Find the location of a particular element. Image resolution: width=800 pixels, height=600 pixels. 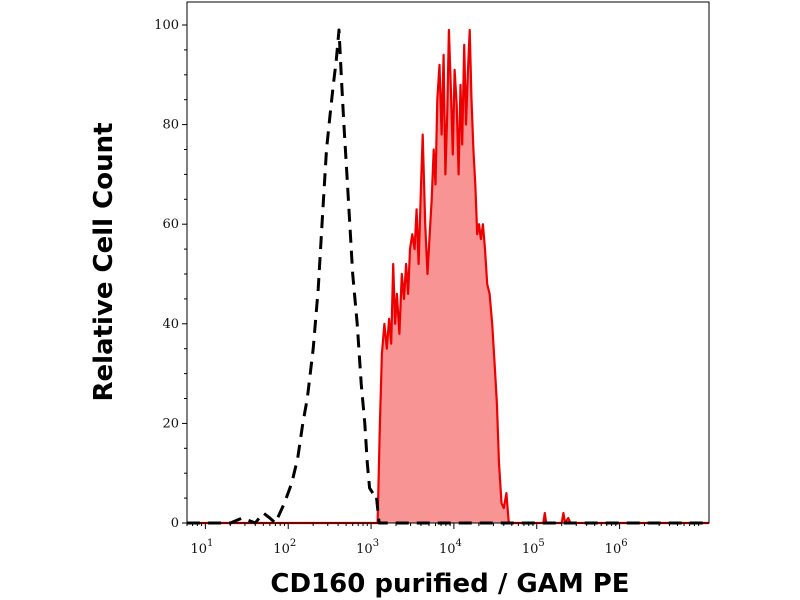

y-tick-label: 100 is located at coordinates (166, 25).